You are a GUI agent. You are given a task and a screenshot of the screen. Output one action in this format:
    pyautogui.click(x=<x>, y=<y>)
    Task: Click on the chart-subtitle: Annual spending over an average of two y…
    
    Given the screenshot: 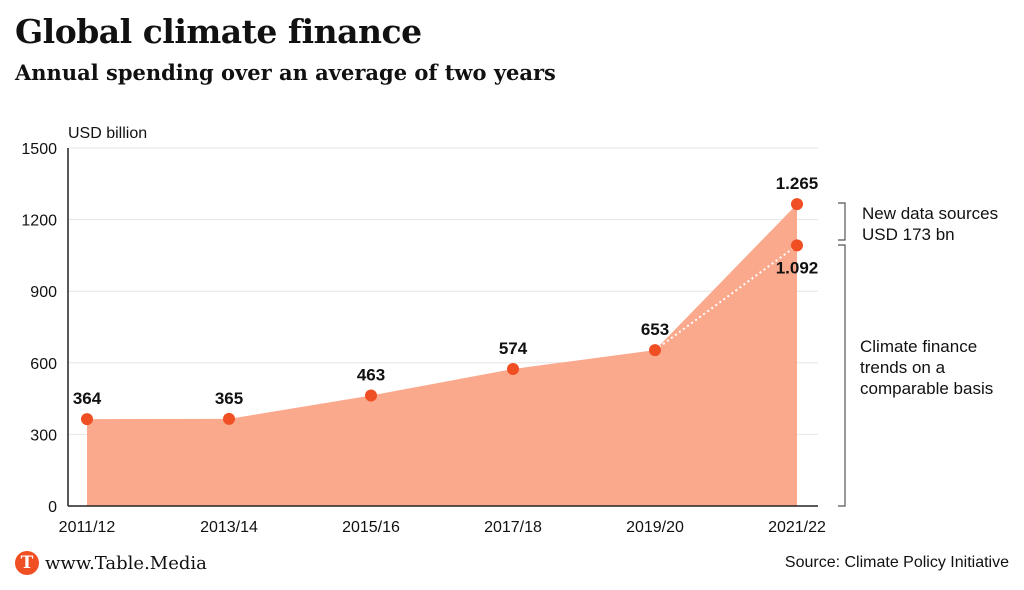 What is the action you would take?
    pyautogui.click(x=285, y=72)
    